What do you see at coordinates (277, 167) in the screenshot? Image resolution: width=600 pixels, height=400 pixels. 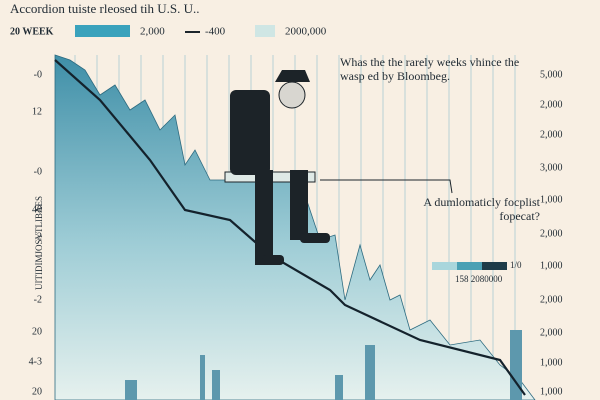 I see `figure` at bounding box center [277, 167].